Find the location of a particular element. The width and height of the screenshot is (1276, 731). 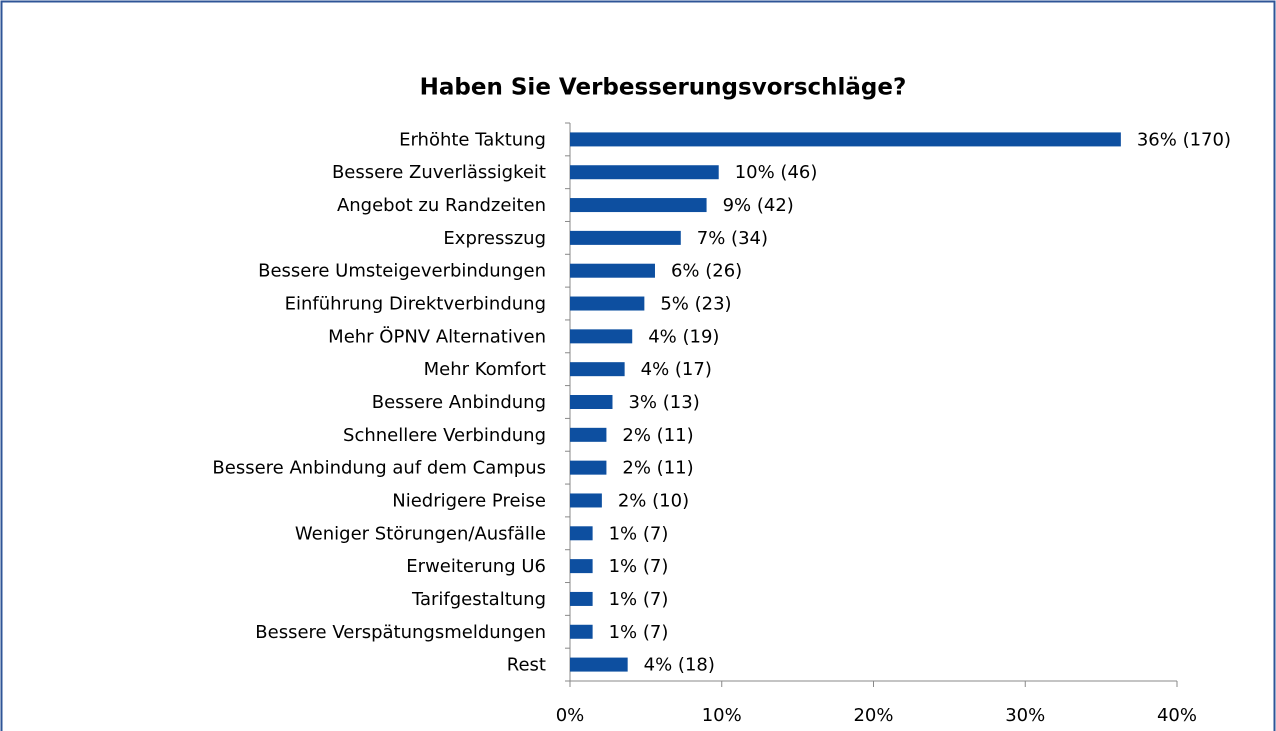

y-tick-label: Erhöhte Taktung is located at coordinates (472, 139).